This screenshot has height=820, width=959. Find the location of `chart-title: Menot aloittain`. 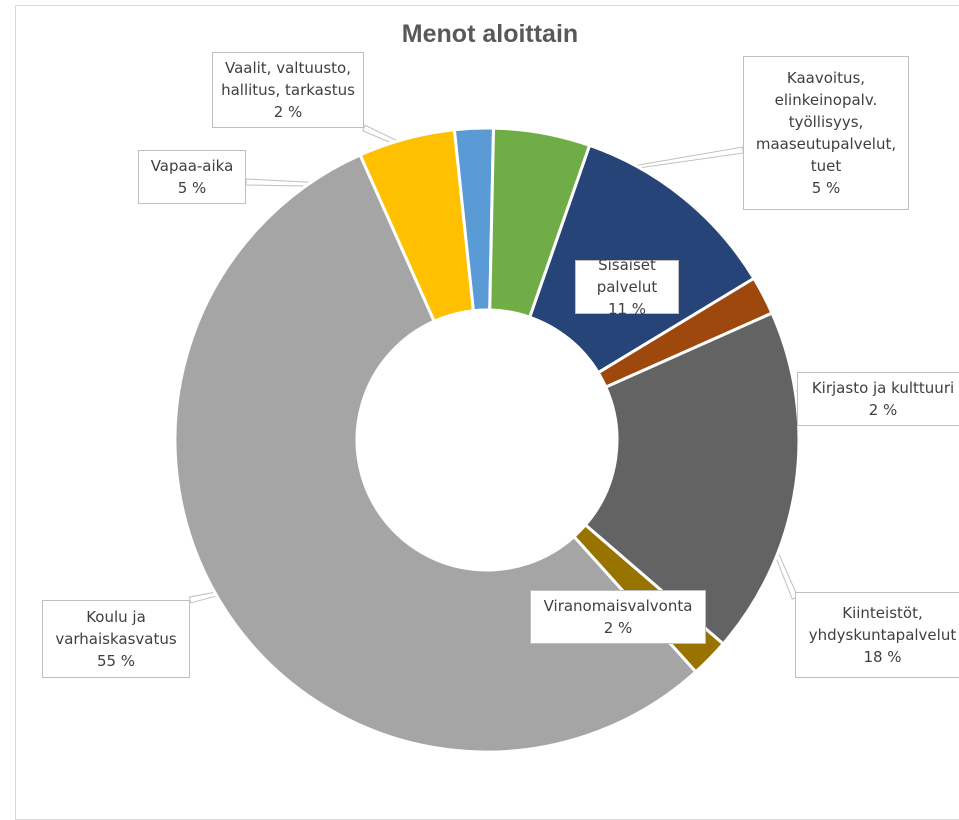

chart-title: Menot aloittain is located at coordinates (490, 34).